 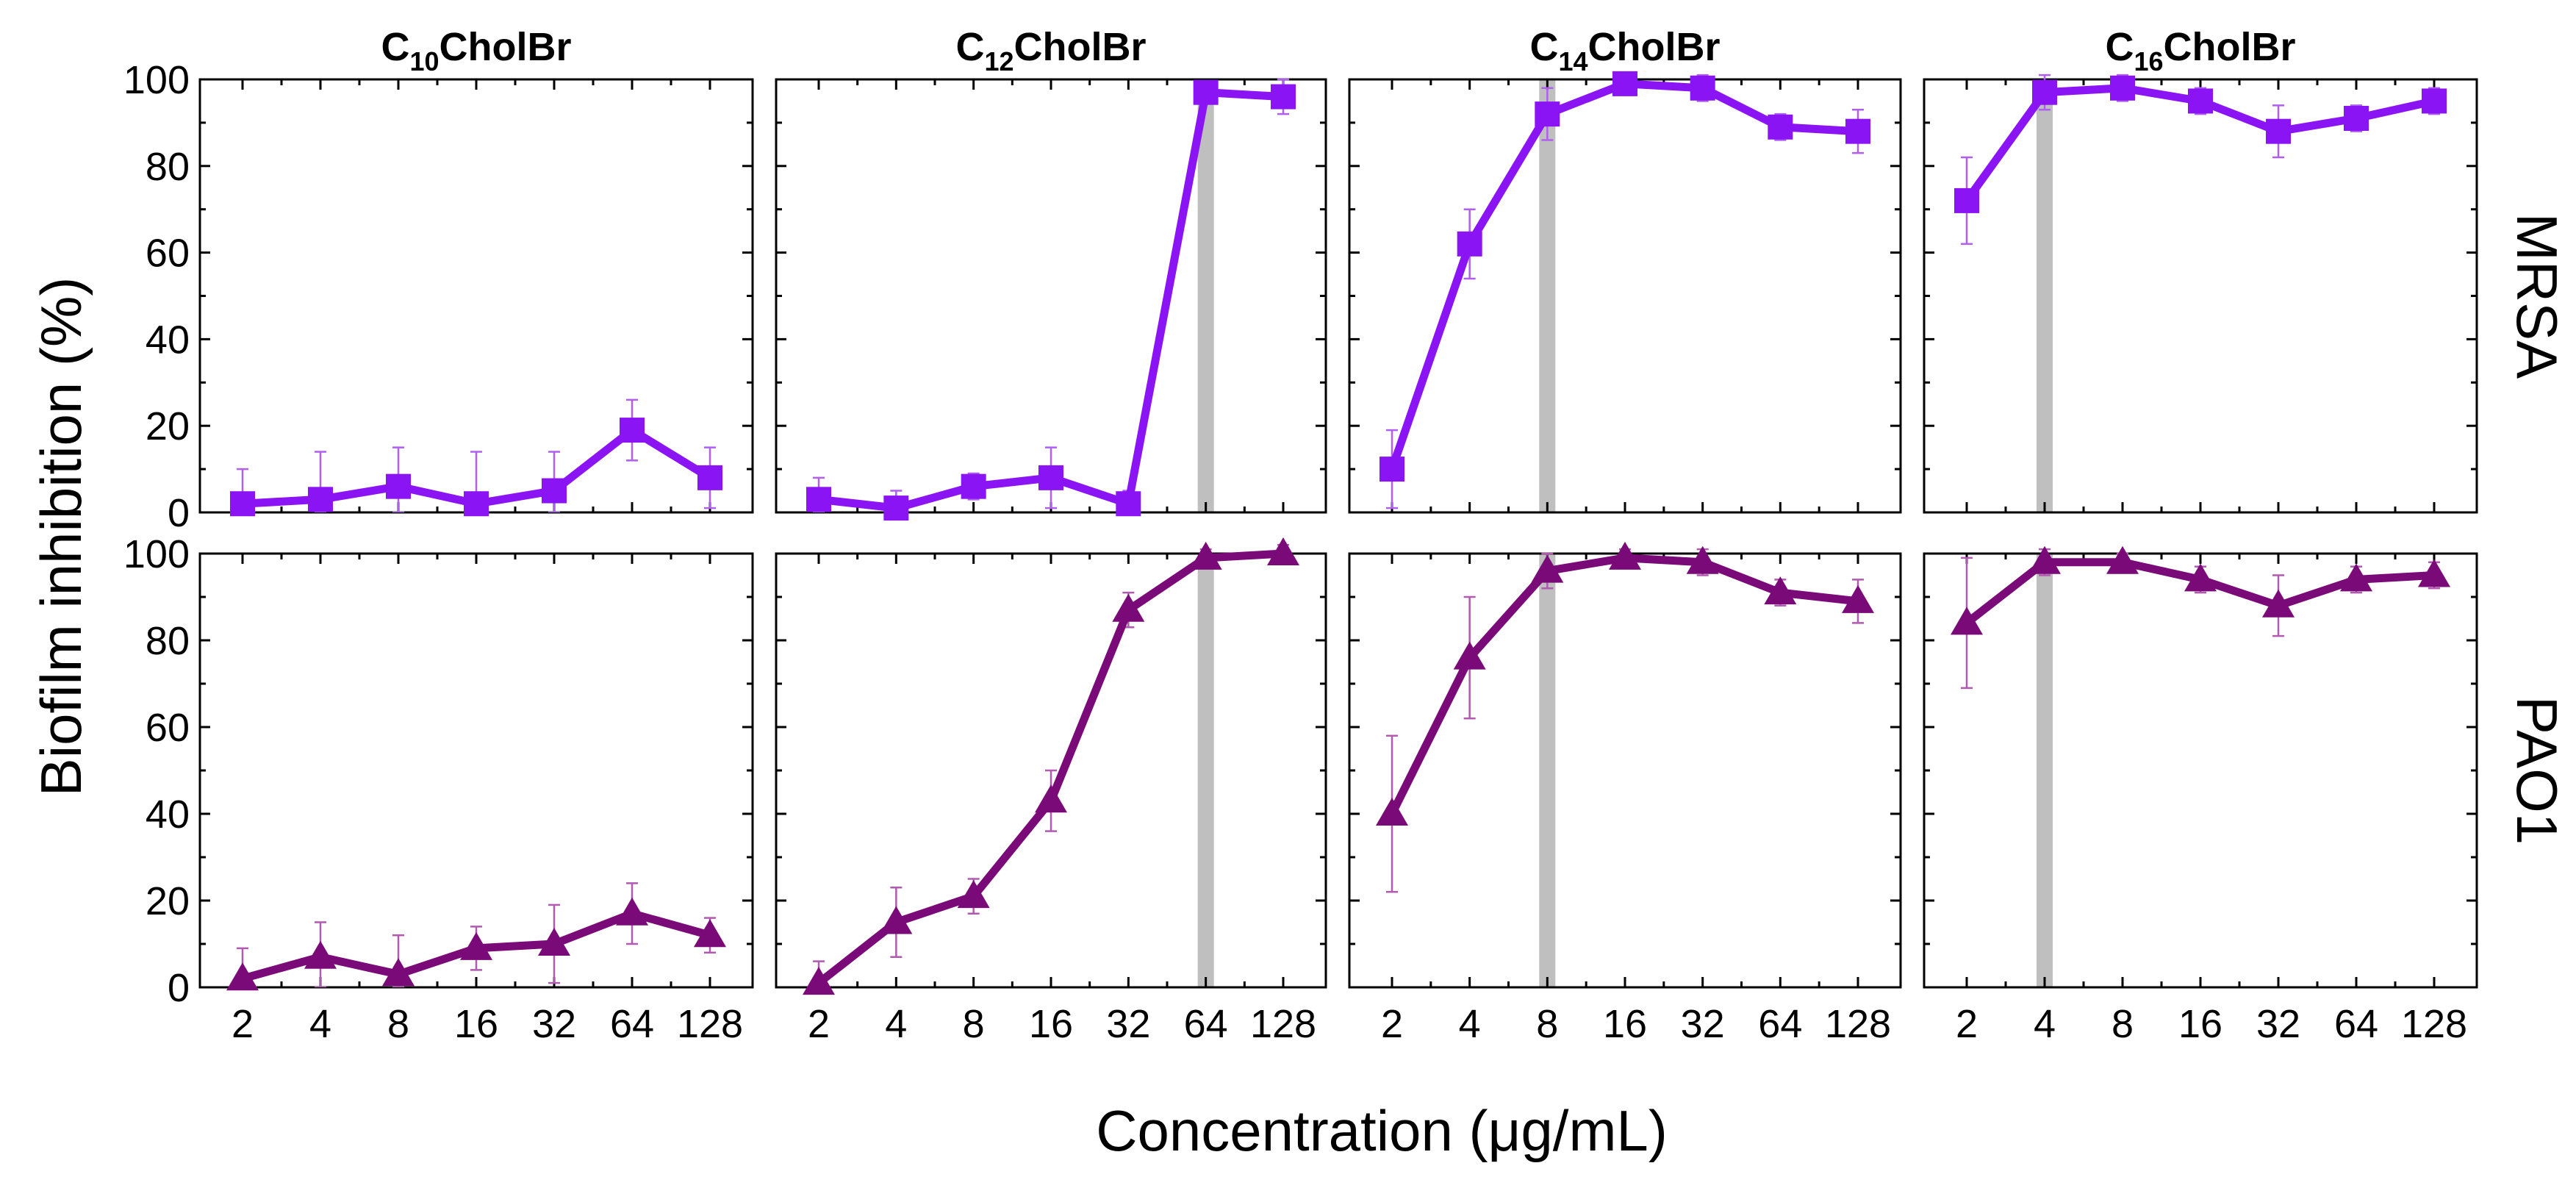 I want to click on column-title-2: C14CholBr, so click(x=1624, y=50).